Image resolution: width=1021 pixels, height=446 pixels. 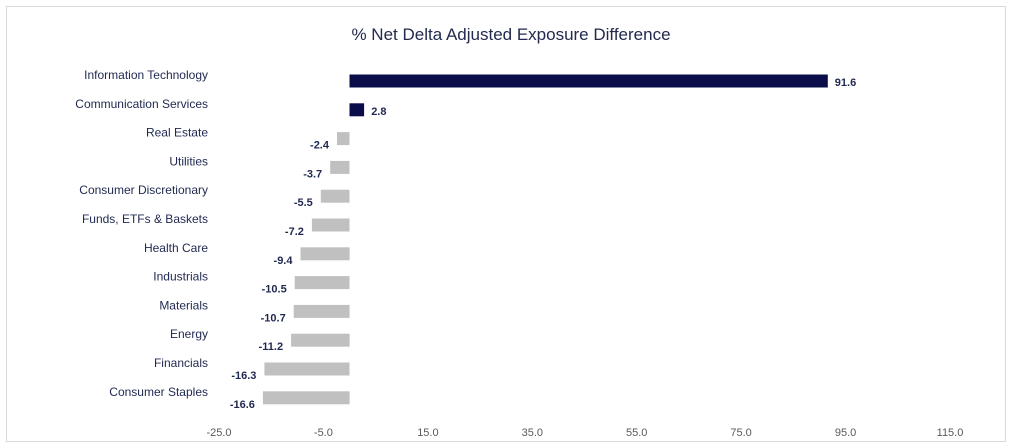 What do you see at coordinates (950, 433) in the screenshot?
I see `x-tick-label: 115.0` at bounding box center [950, 433].